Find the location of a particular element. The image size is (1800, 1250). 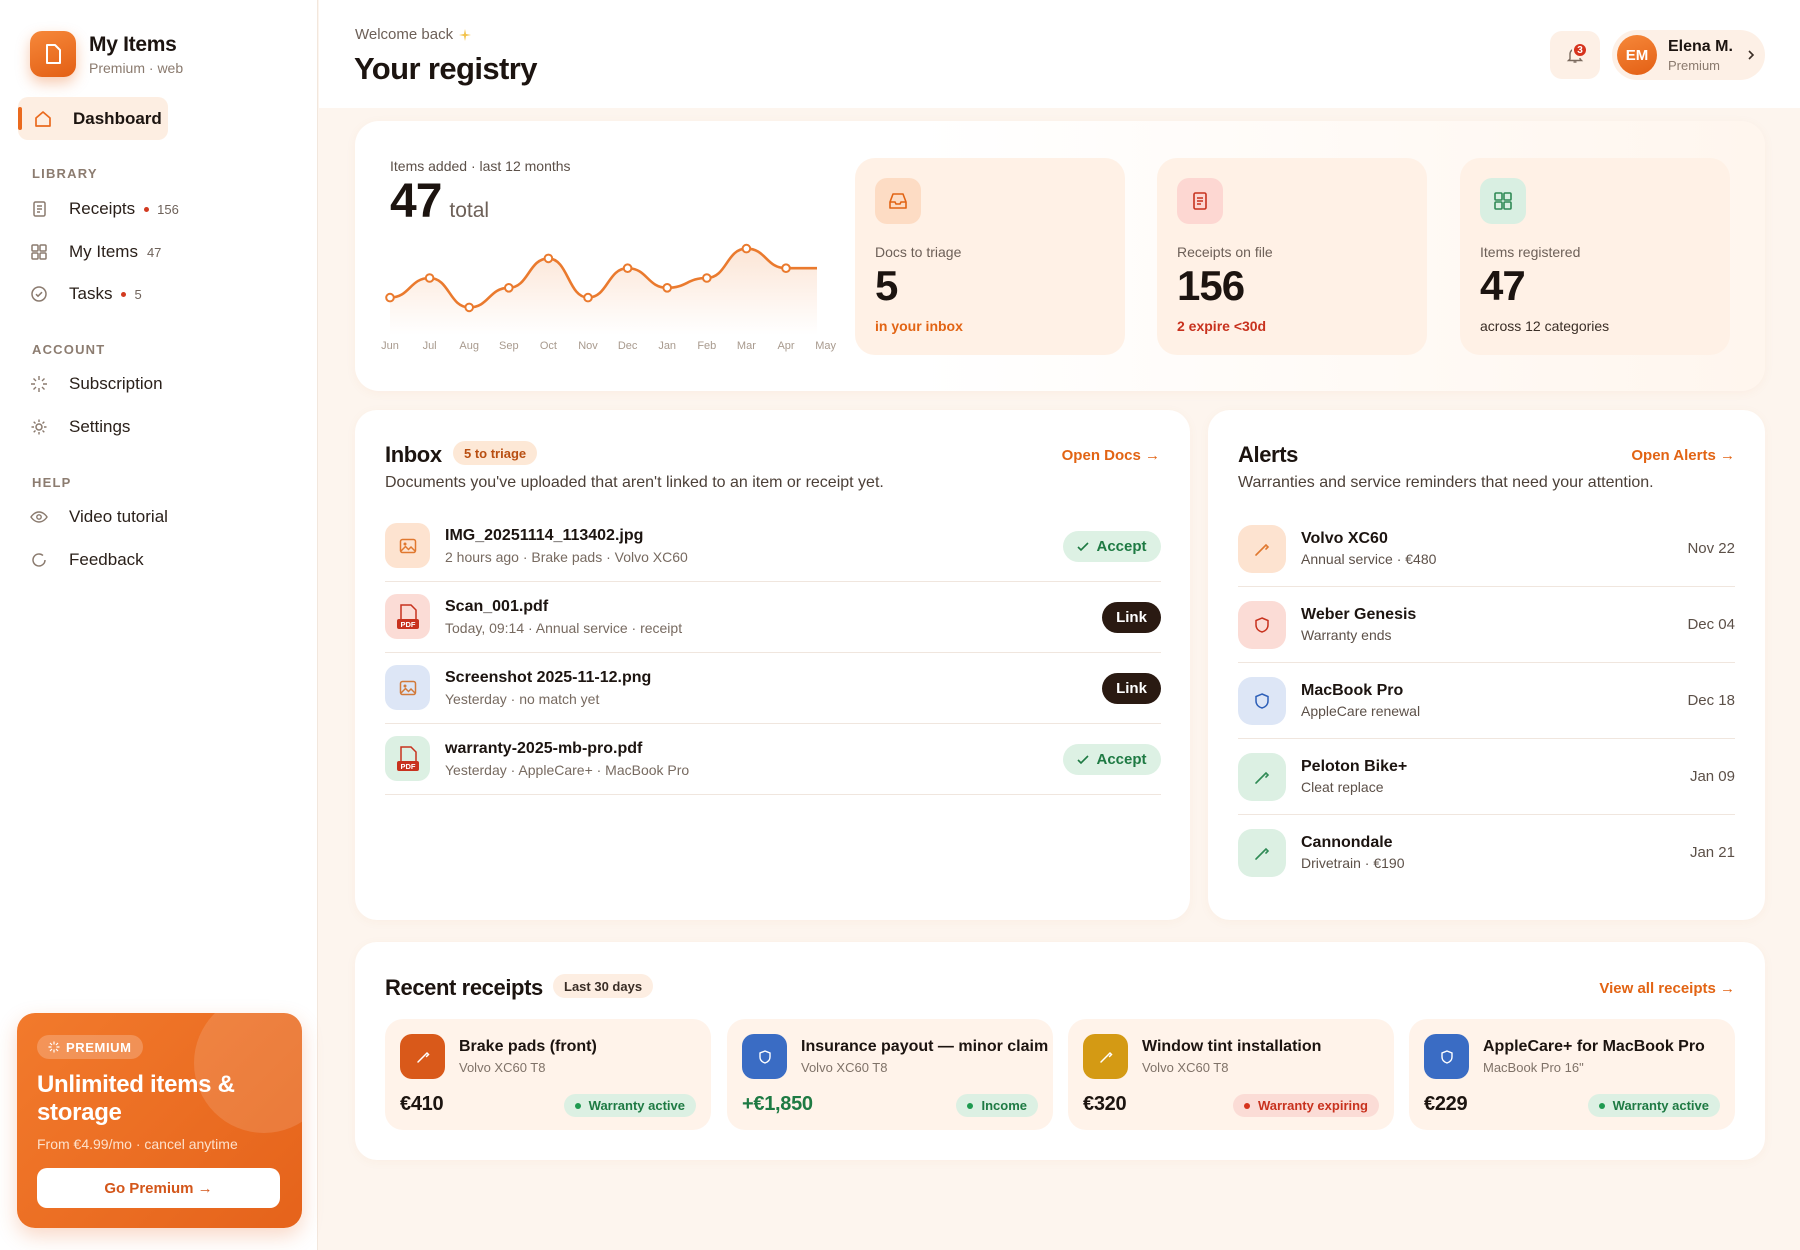

total-items-value: 47 is located at coordinates (416, 201).